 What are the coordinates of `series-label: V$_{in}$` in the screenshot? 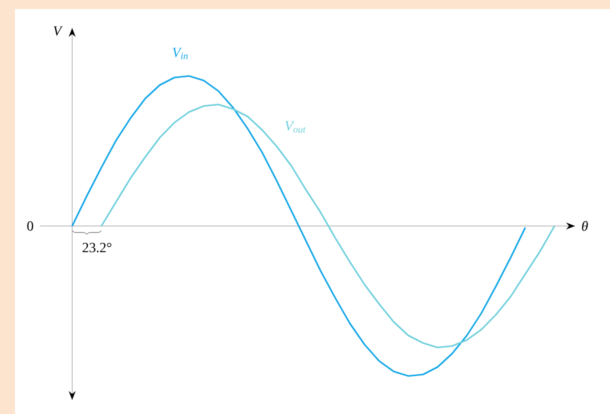 It's located at (180, 54).